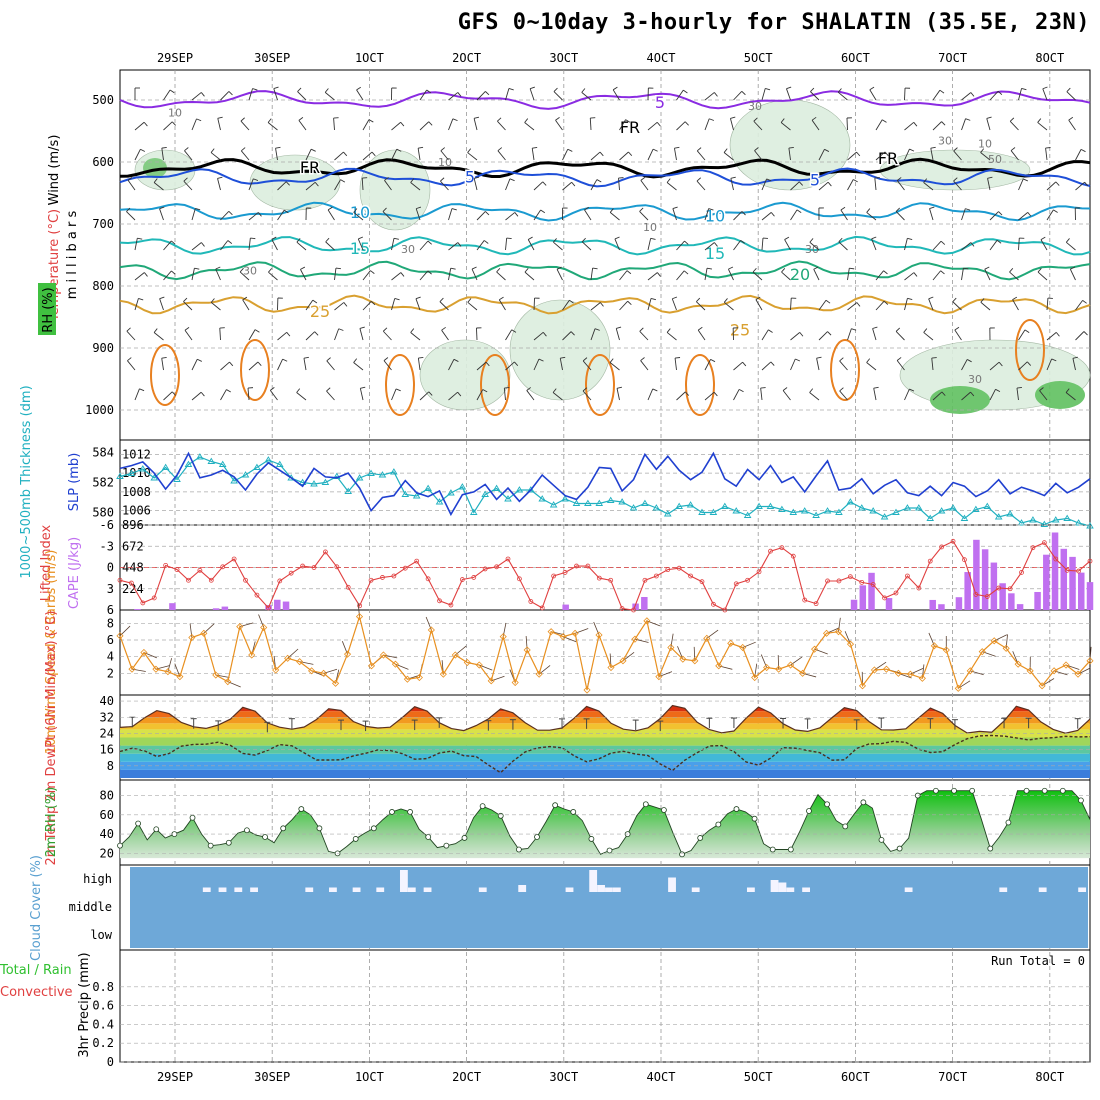 The width and height of the screenshot is (1100, 1100). Describe the element at coordinates (609, 889) in the screenshot. I see `cloud-high-bar` at that location.